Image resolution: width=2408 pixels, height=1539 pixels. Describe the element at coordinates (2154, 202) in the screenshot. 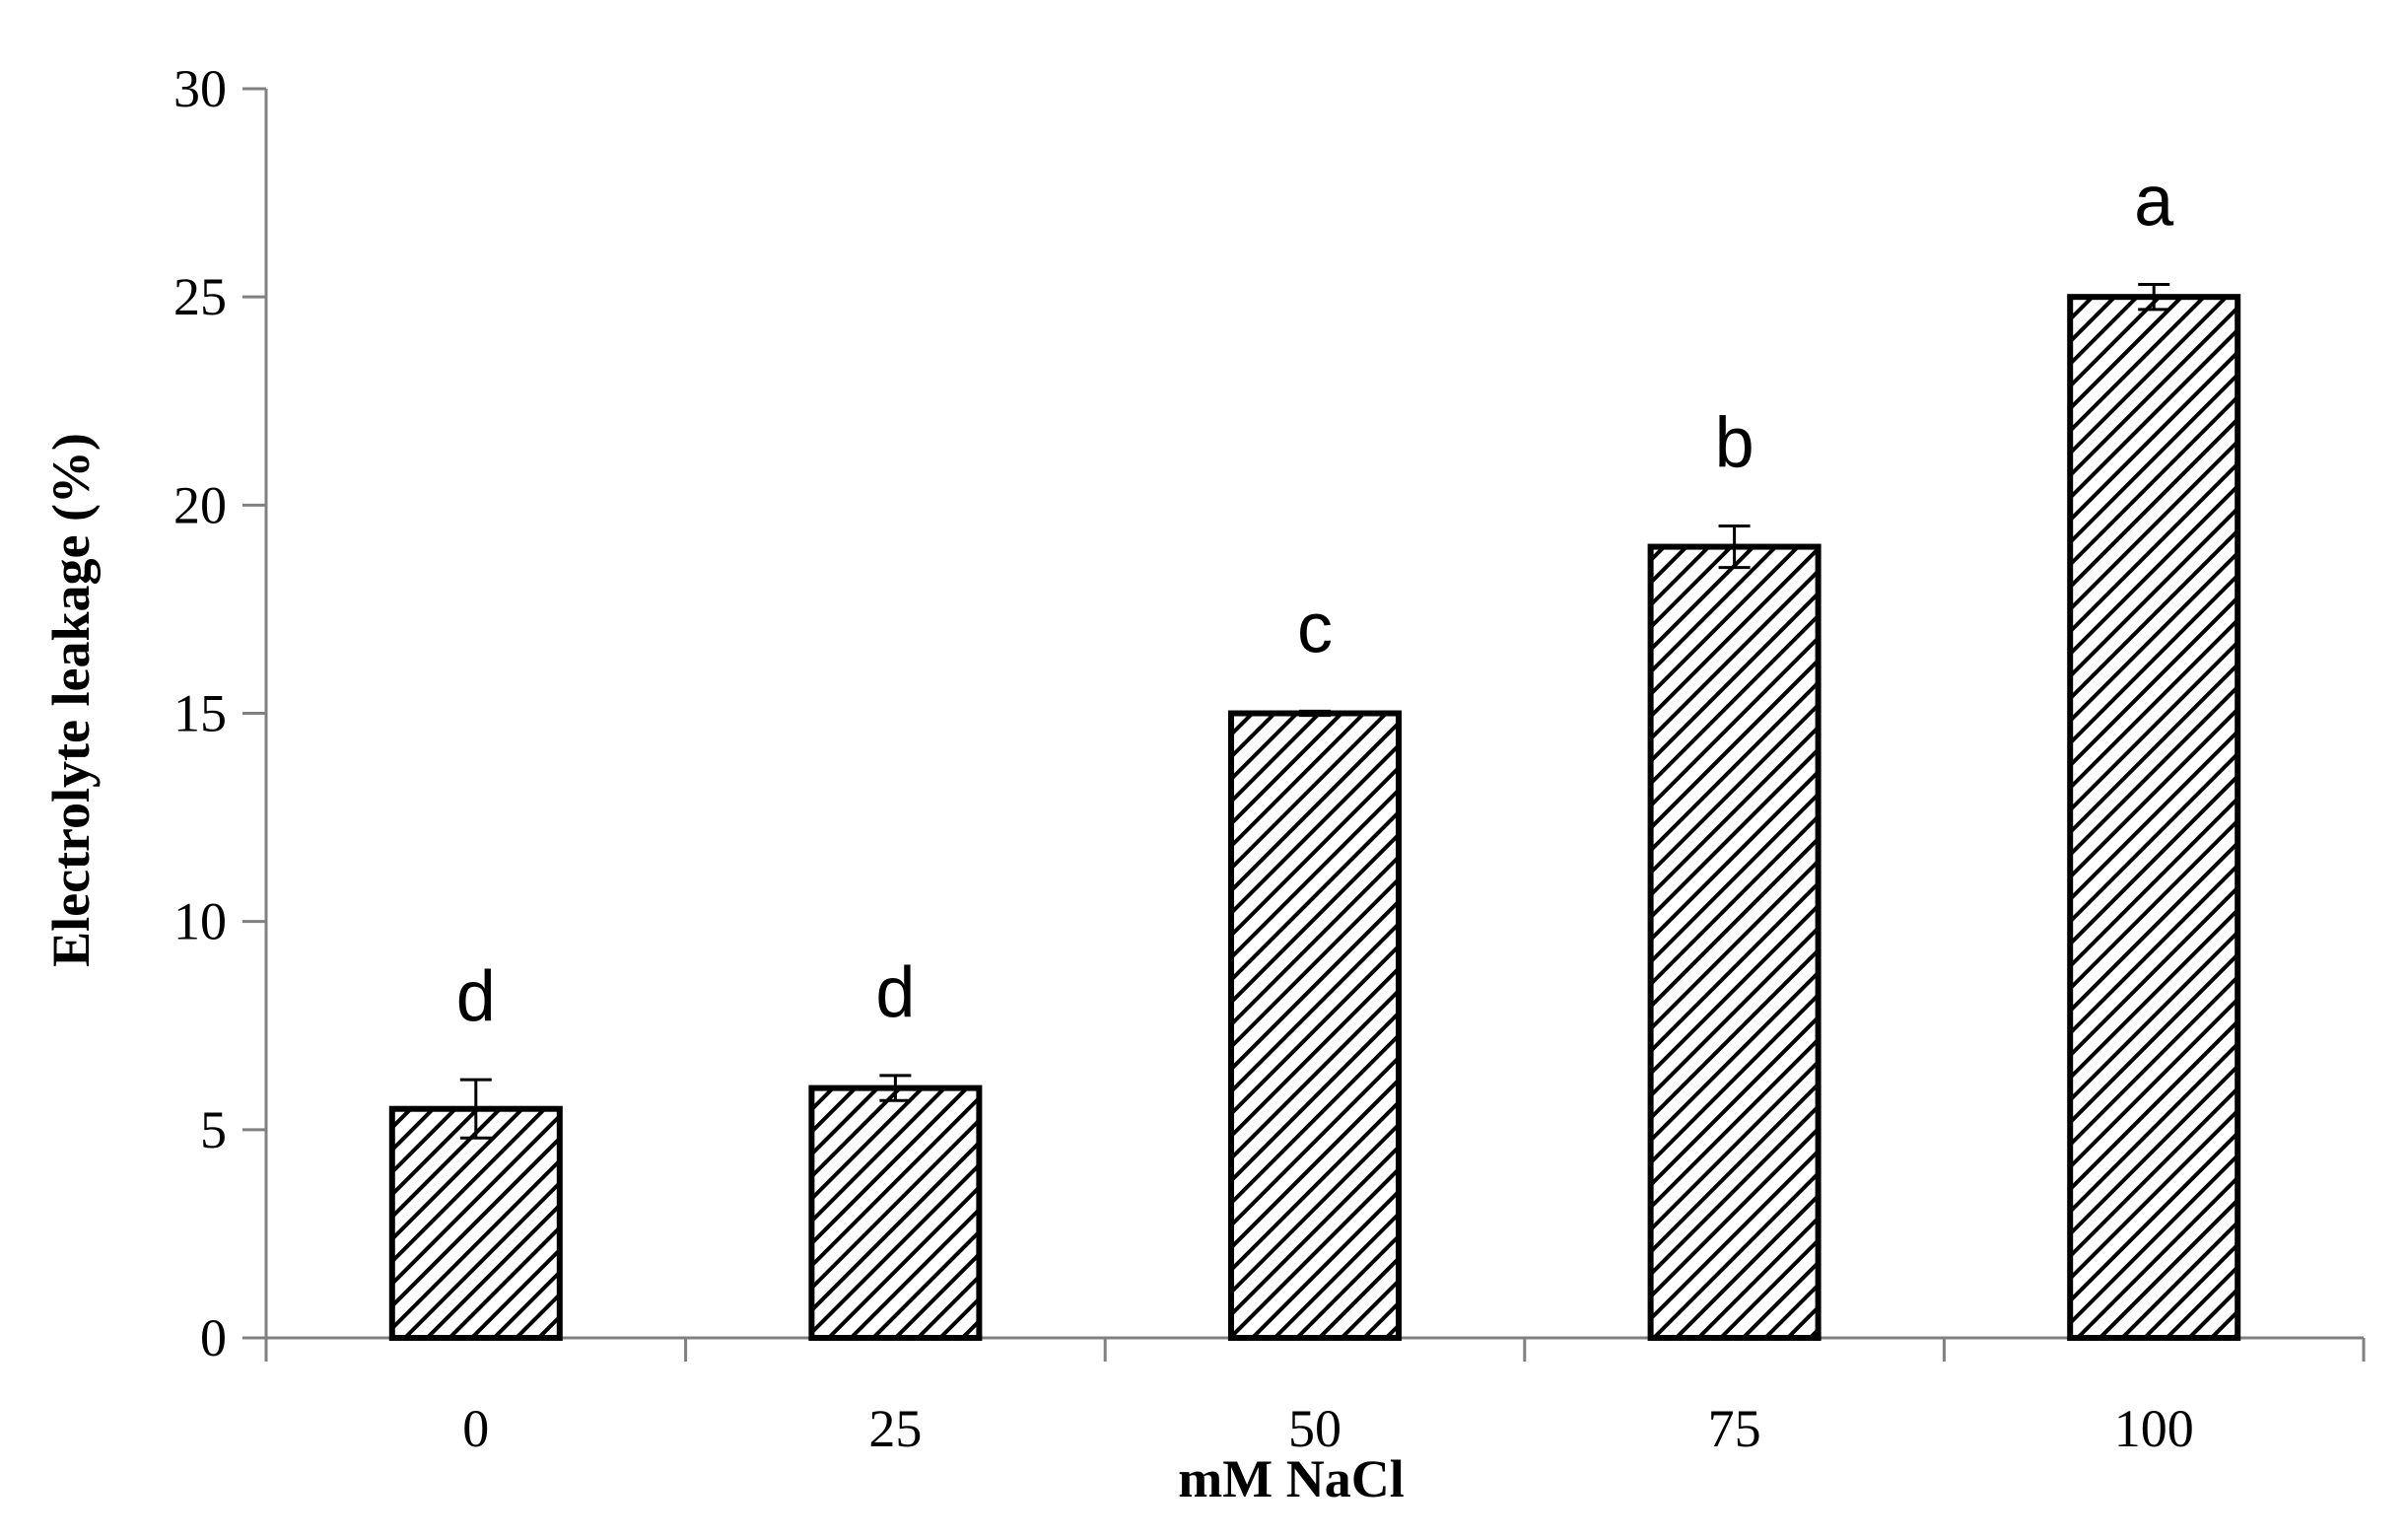

I see `significance-label: a` at that location.